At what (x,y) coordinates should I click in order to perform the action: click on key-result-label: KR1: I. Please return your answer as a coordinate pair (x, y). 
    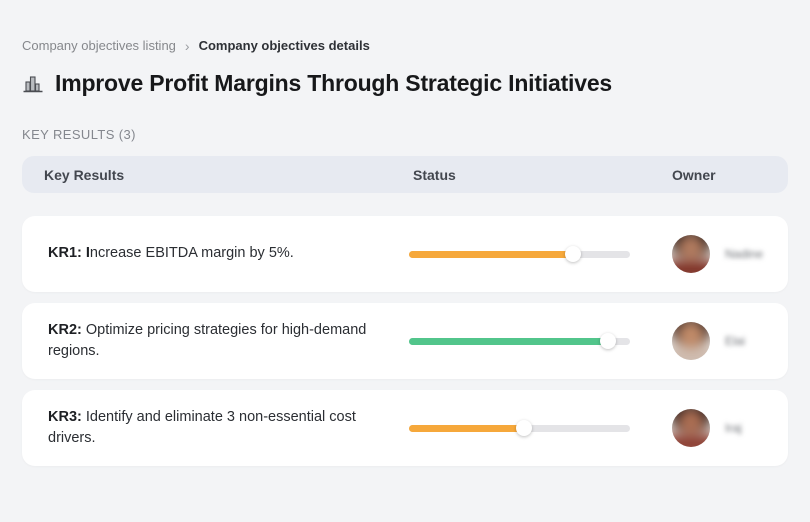
    Looking at the image, I should click on (69, 253).